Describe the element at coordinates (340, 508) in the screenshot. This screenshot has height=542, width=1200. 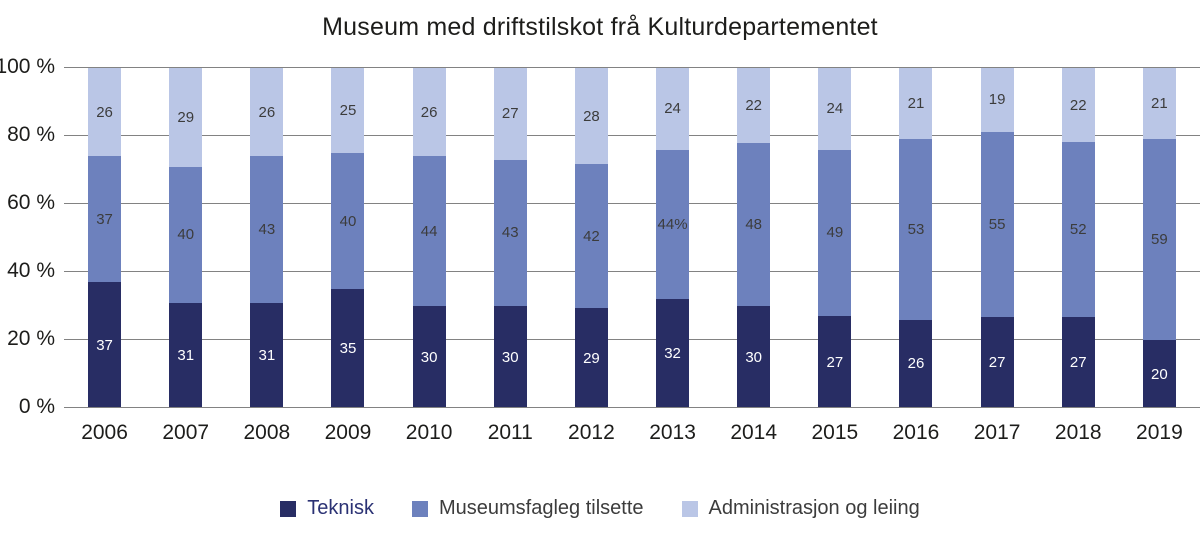
I see `legend-label: Teknisk` at that location.